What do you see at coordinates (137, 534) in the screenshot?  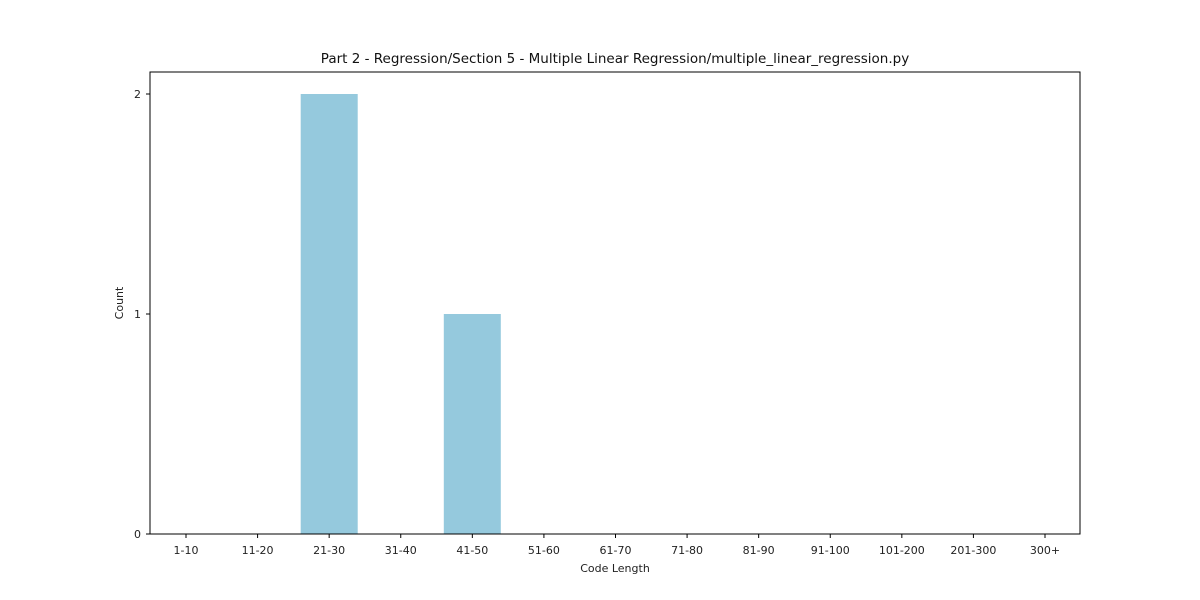 I see `y-tick-label: 0` at bounding box center [137, 534].